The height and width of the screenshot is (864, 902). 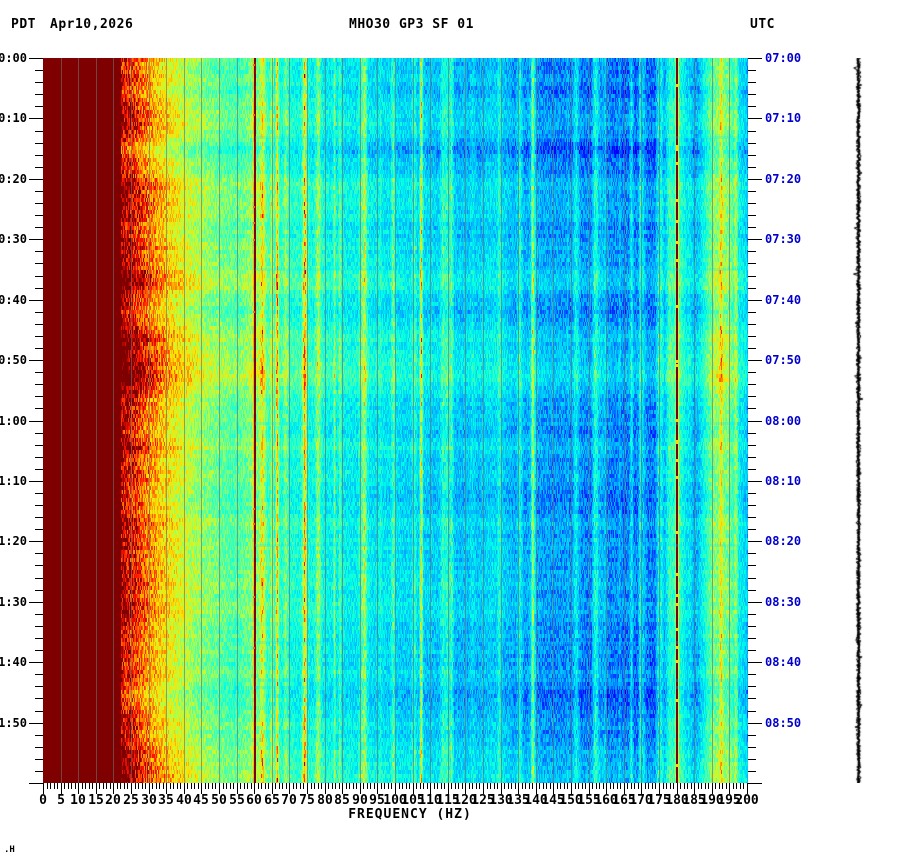 What do you see at coordinates (624, 800) in the screenshot?
I see `freq-label: 165` at bounding box center [624, 800].